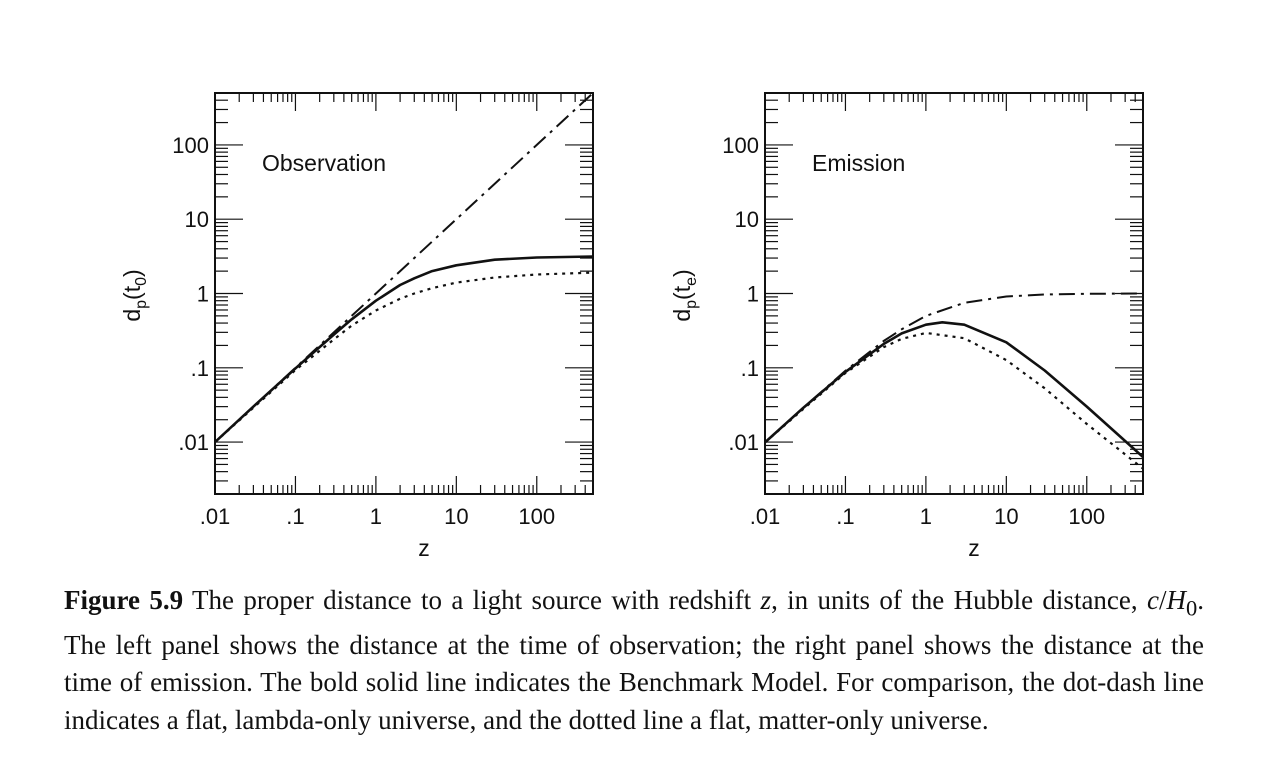  Describe the element at coordinates (1163, 600) in the screenshot. I see `caption-slash: /` at that location.